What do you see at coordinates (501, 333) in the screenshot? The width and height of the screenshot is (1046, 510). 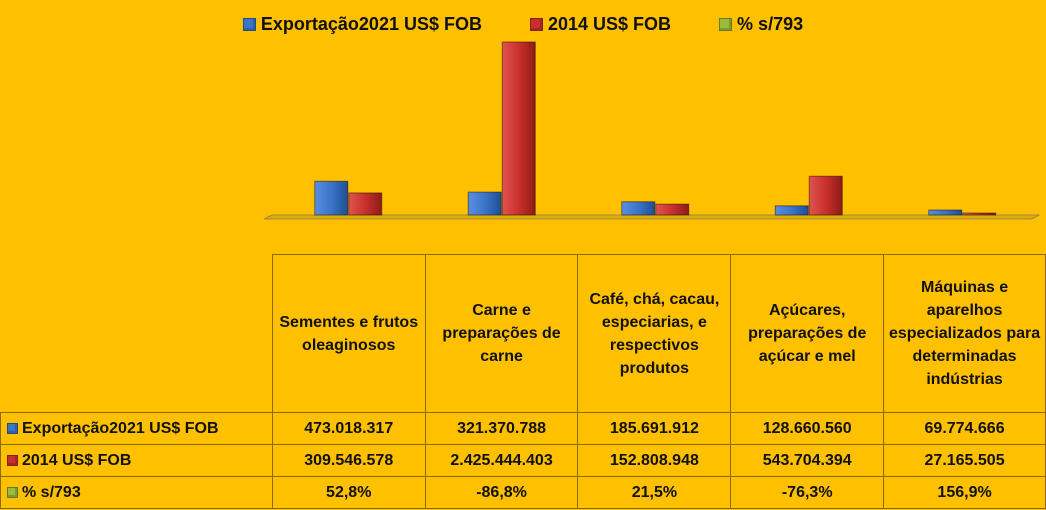 I see `category-label-1: Carne e preparações de carne` at bounding box center [501, 333].